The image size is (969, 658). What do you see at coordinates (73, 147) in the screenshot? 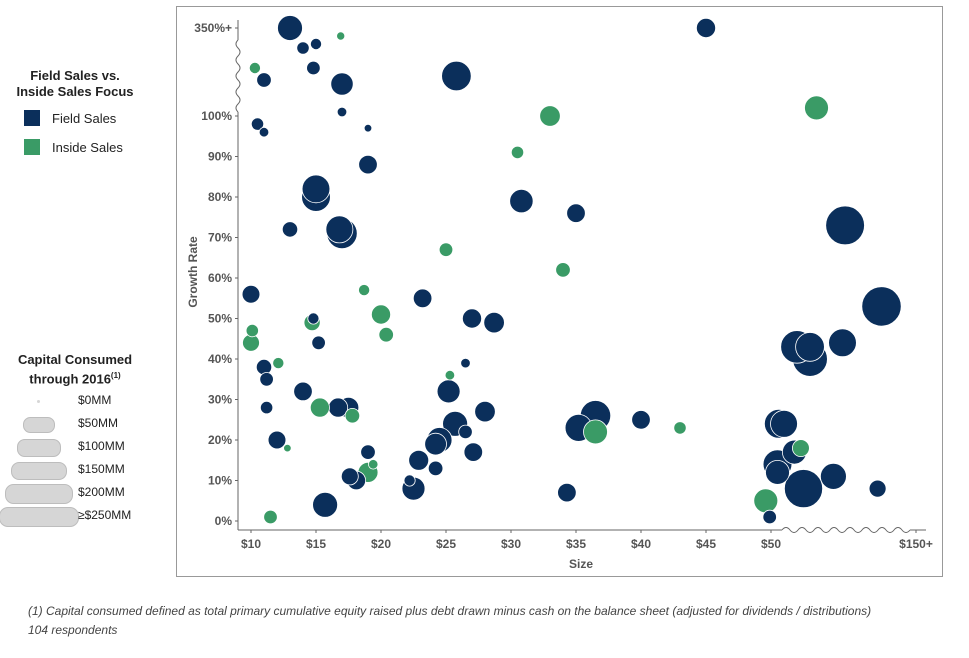
I see `legend-item-inside-sales: Inside Sales` at bounding box center [73, 147].